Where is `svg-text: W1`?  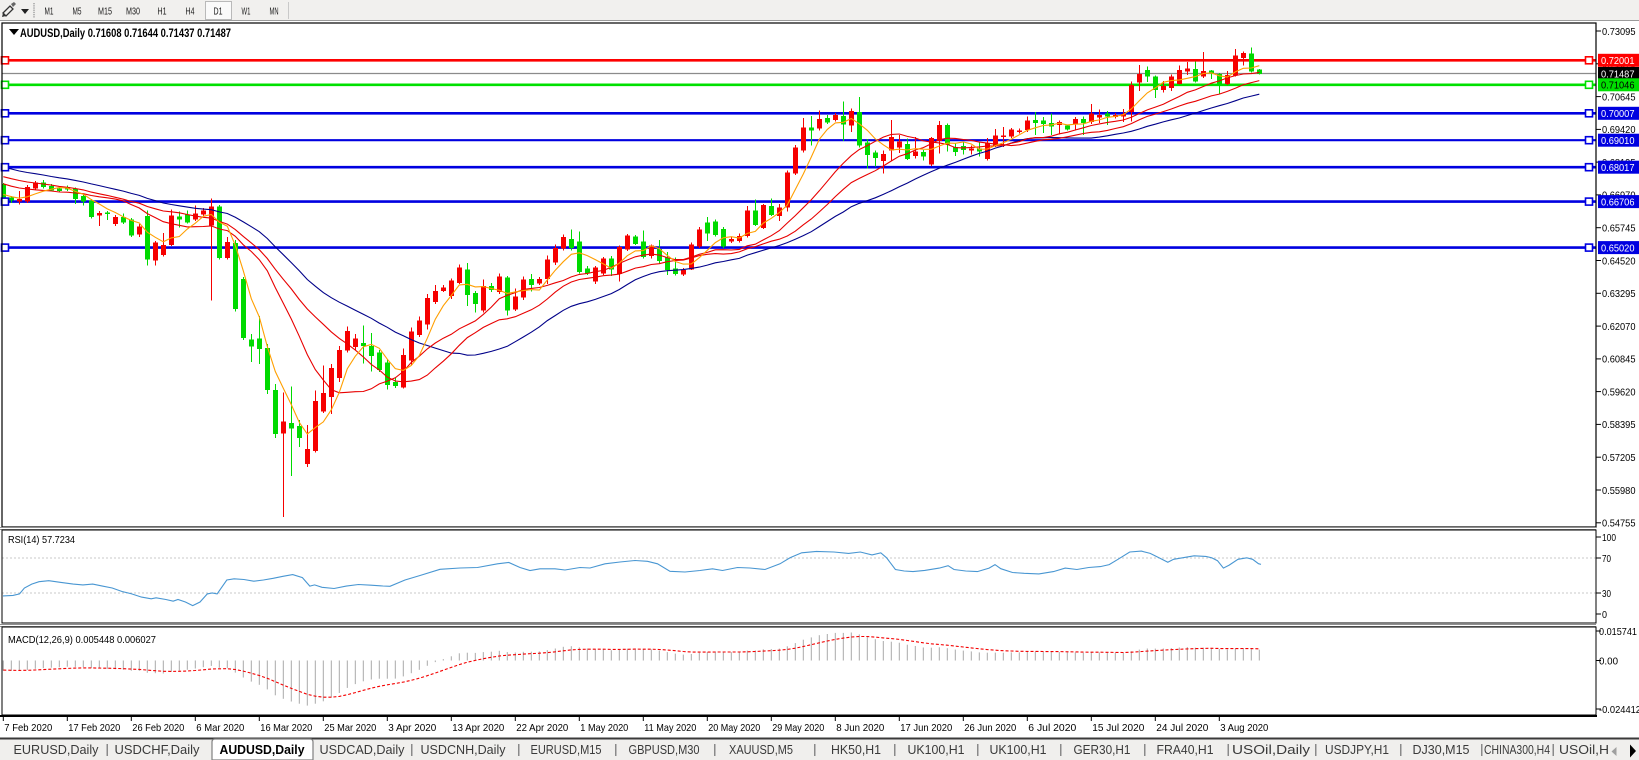 svg-text: W1 is located at coordinates (246, 12).